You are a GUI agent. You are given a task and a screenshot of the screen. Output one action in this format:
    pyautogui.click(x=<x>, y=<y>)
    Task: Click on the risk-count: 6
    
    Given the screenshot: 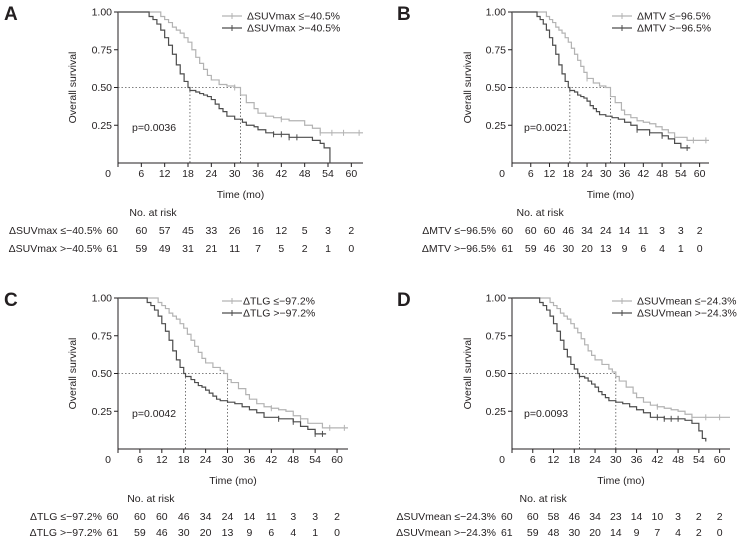 What is the action you would take?
    pyautogui.click(x=643, y=249)
    